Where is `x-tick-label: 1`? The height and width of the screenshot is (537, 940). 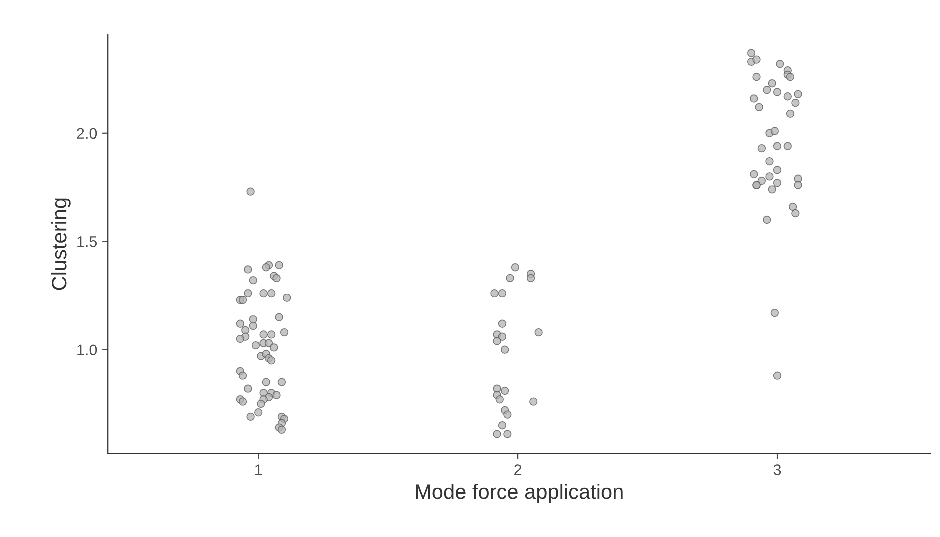
x-tick-label: 1 is located at coordinates (259, 470).